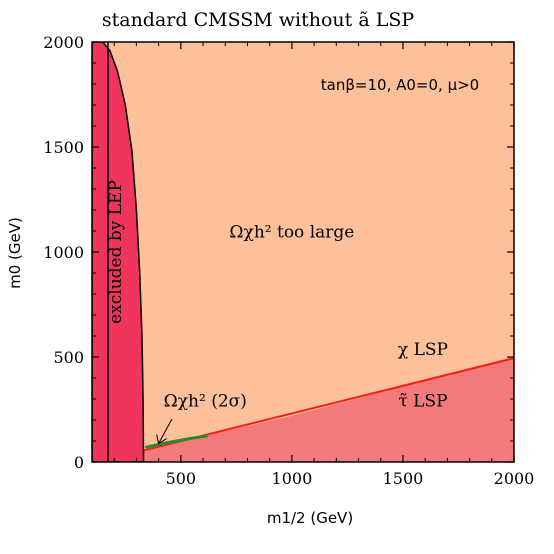  What do you see at coordinates (258, 20) in the screenshot?
I see `chart-title: standard CMSSM without ã LSP` at bounding box center [258, 20].